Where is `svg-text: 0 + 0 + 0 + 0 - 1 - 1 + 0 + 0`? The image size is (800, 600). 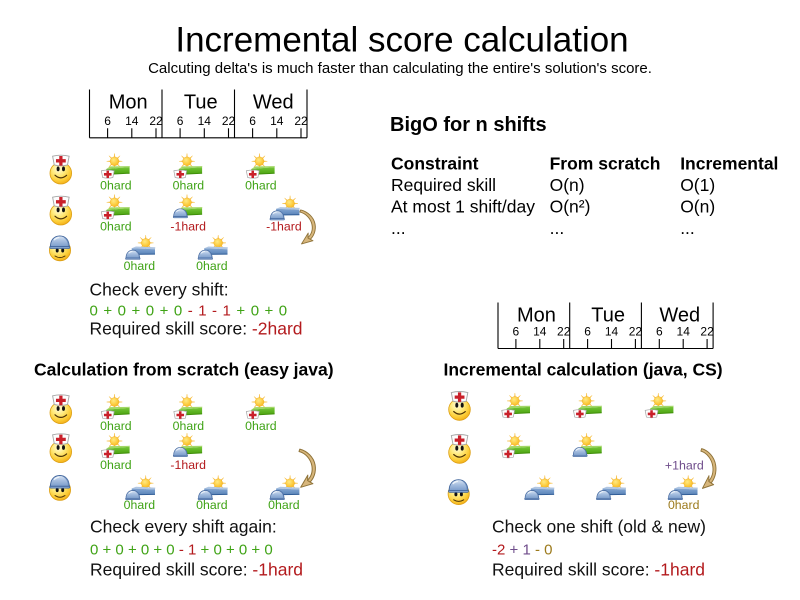
svg-text: 0 + 0 + 0 + 0 - 1 - 1 + 0 + 0 is located at coordinates (189, 311).